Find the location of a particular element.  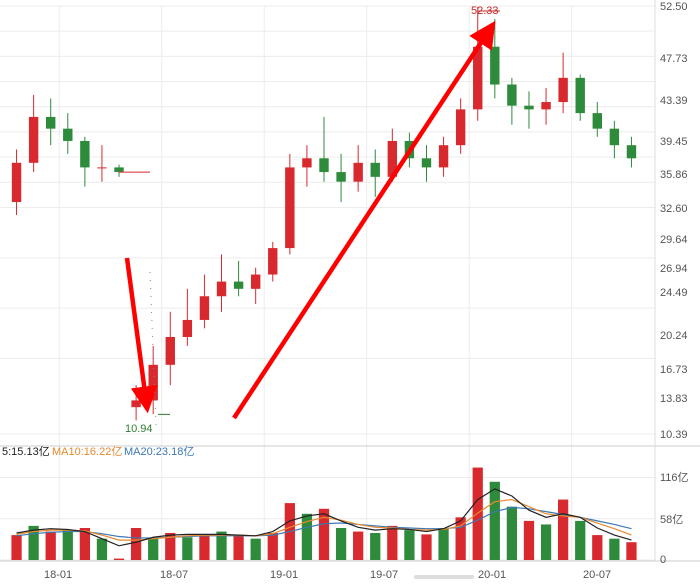

price-tick: 43.39 is located at coordinates (674, 101).